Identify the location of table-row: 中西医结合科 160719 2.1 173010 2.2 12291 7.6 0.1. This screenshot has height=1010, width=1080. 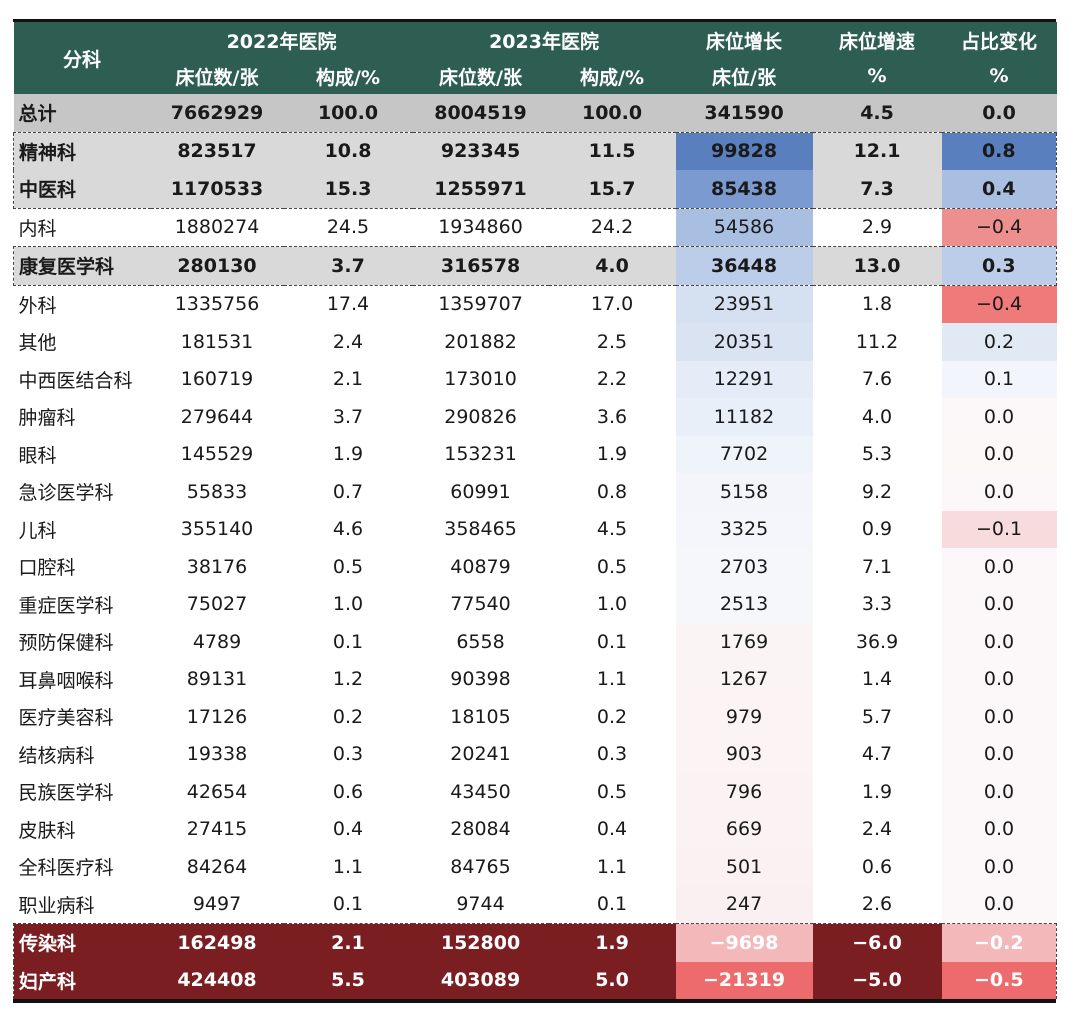
(535, 379).